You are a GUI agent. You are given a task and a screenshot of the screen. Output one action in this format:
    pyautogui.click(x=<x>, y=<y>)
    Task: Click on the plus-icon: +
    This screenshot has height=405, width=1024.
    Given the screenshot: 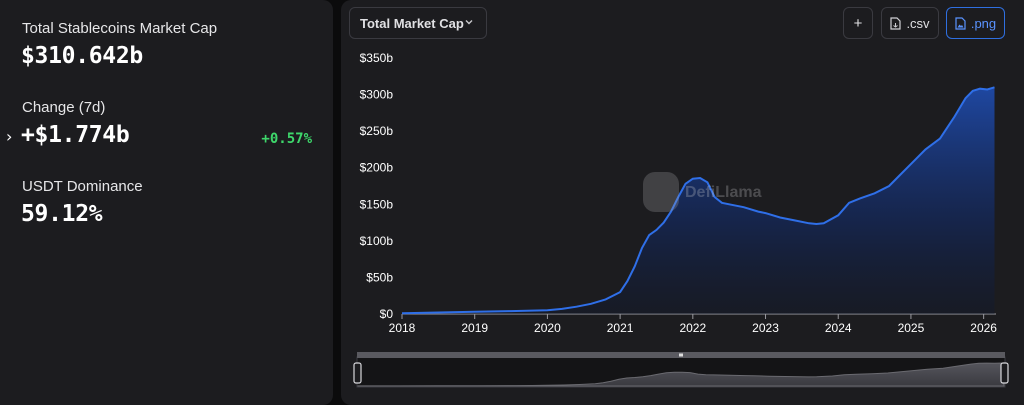 What is the action you would take?
    pyautogui.click(x=858, y=23)
    